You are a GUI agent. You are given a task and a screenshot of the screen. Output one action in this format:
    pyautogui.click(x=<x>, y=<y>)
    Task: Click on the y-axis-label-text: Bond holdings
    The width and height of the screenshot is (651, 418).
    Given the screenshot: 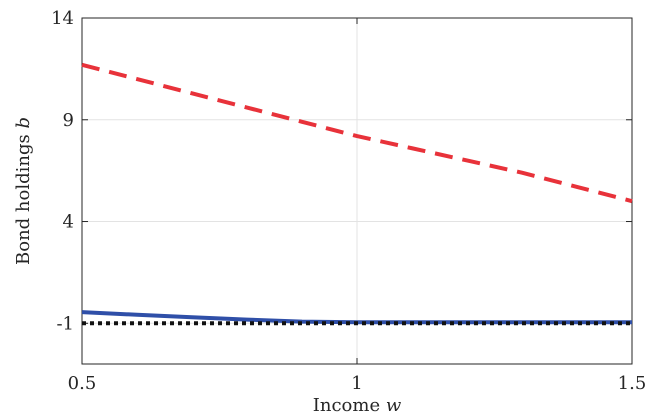 What is the action you would take?
    pyautogui.click(x=23, y=199)
    